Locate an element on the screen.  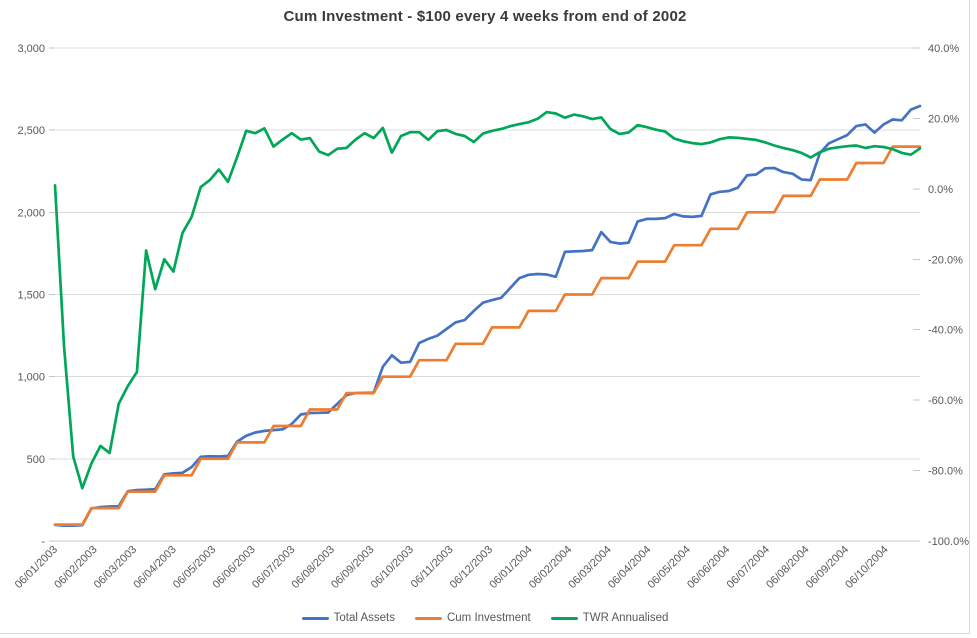
right-axis-tick-label: 0.0% is located at coordinates (940, 190).